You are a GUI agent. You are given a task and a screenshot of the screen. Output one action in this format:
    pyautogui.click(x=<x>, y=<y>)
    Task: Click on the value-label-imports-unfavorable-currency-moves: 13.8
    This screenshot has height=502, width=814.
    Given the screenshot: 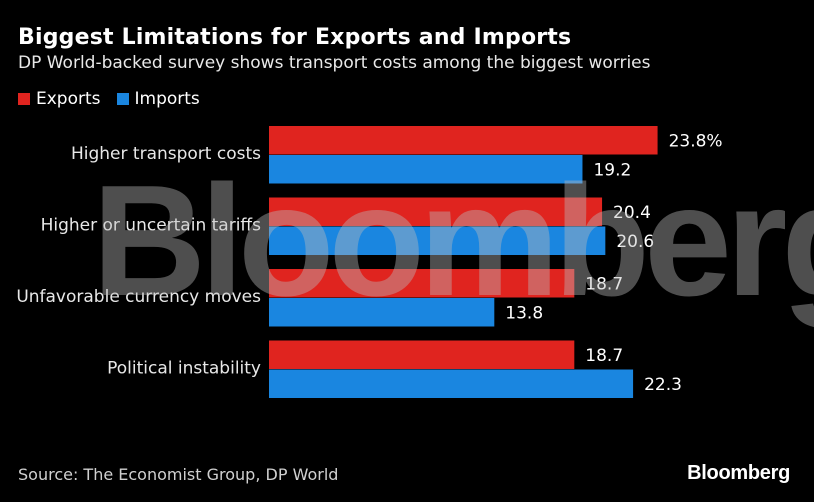 What is the action you would take?
    pyautogui.click(x=524, y=314)
    